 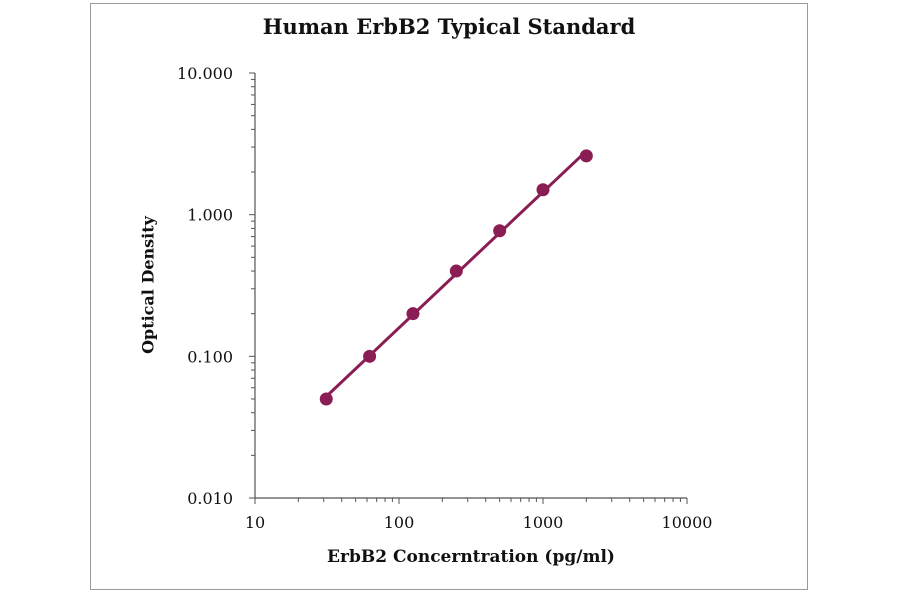 I want to click on x-tick-label: 100, so click(x=399, y=522).